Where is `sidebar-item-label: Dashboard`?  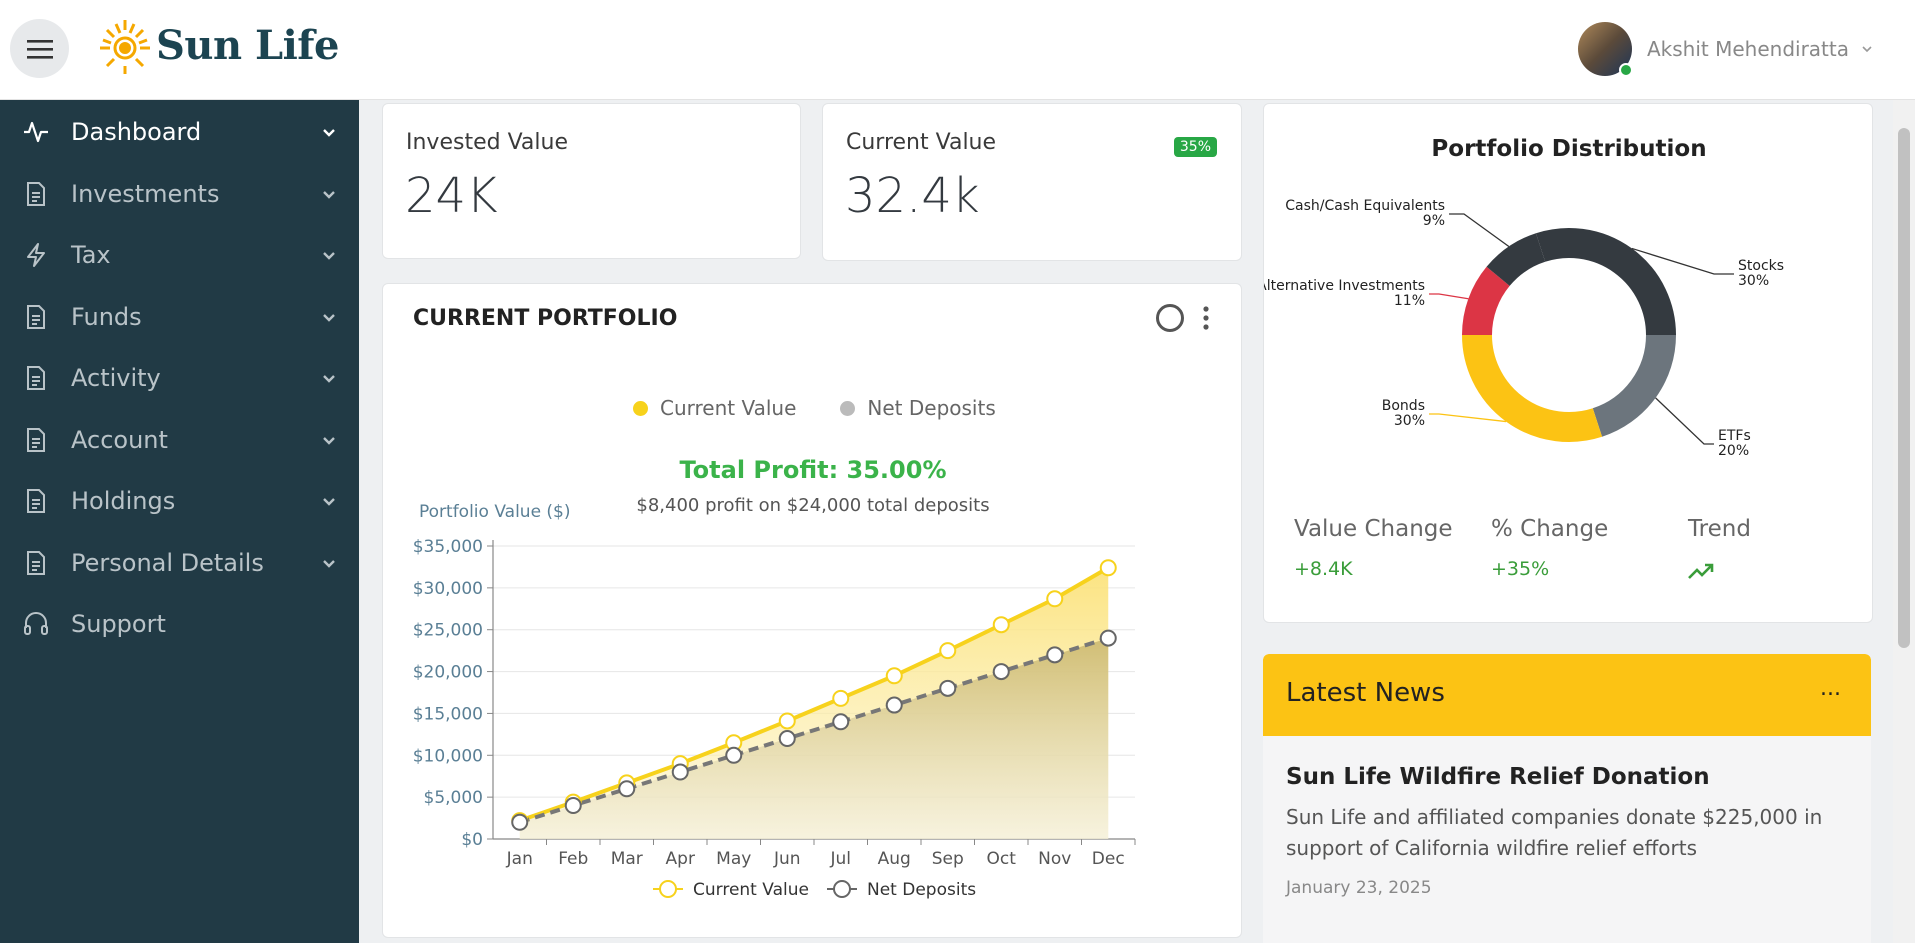
sidebar-item-label: Dashboard is located at coordinates (136, 132).